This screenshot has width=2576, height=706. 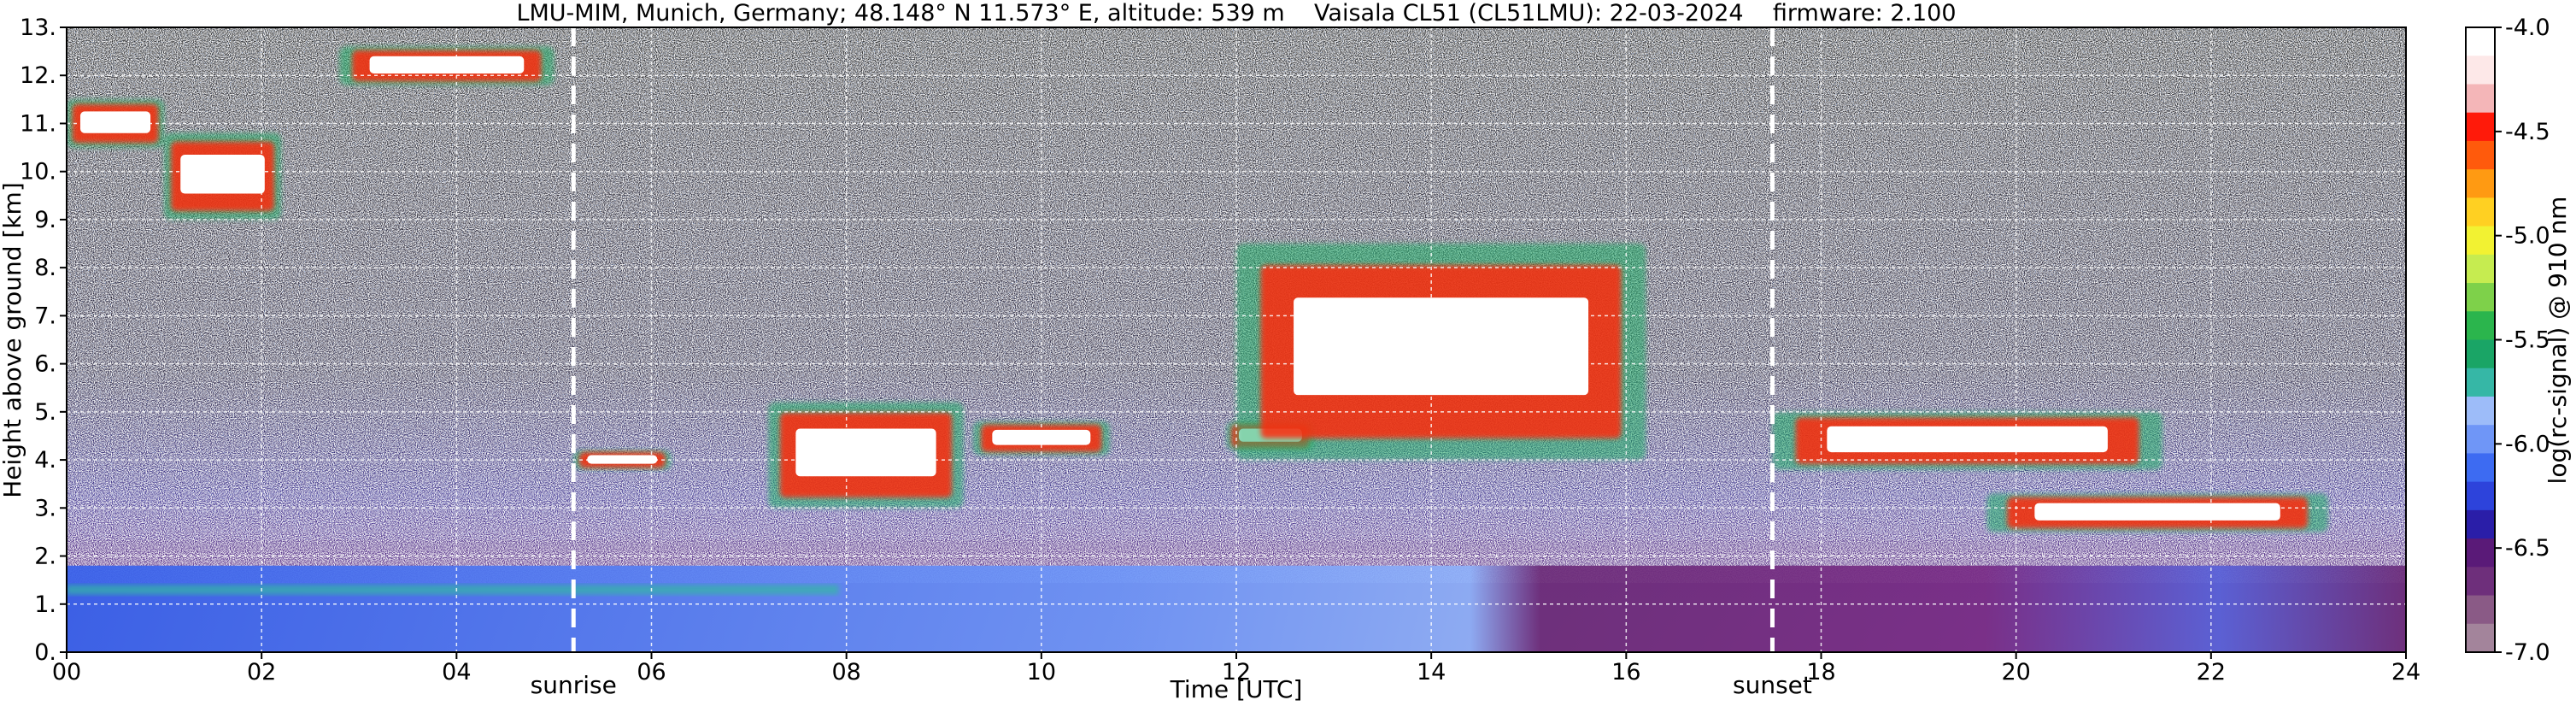 What do you see at coordinates (2406, 672) in the screenshot?
I see `x-tick-label: 24` at bounding box center [2406, 672].